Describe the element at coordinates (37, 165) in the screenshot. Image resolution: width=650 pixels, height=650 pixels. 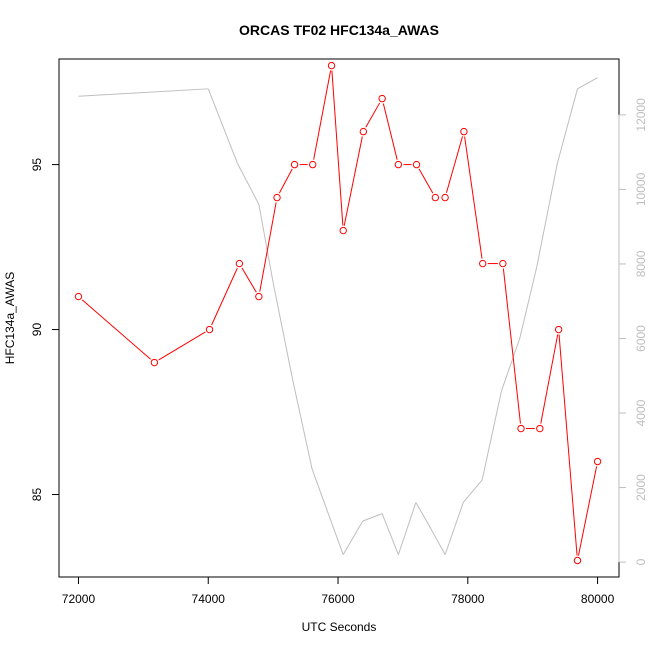
I see `y-tick-label: 95` at that location.